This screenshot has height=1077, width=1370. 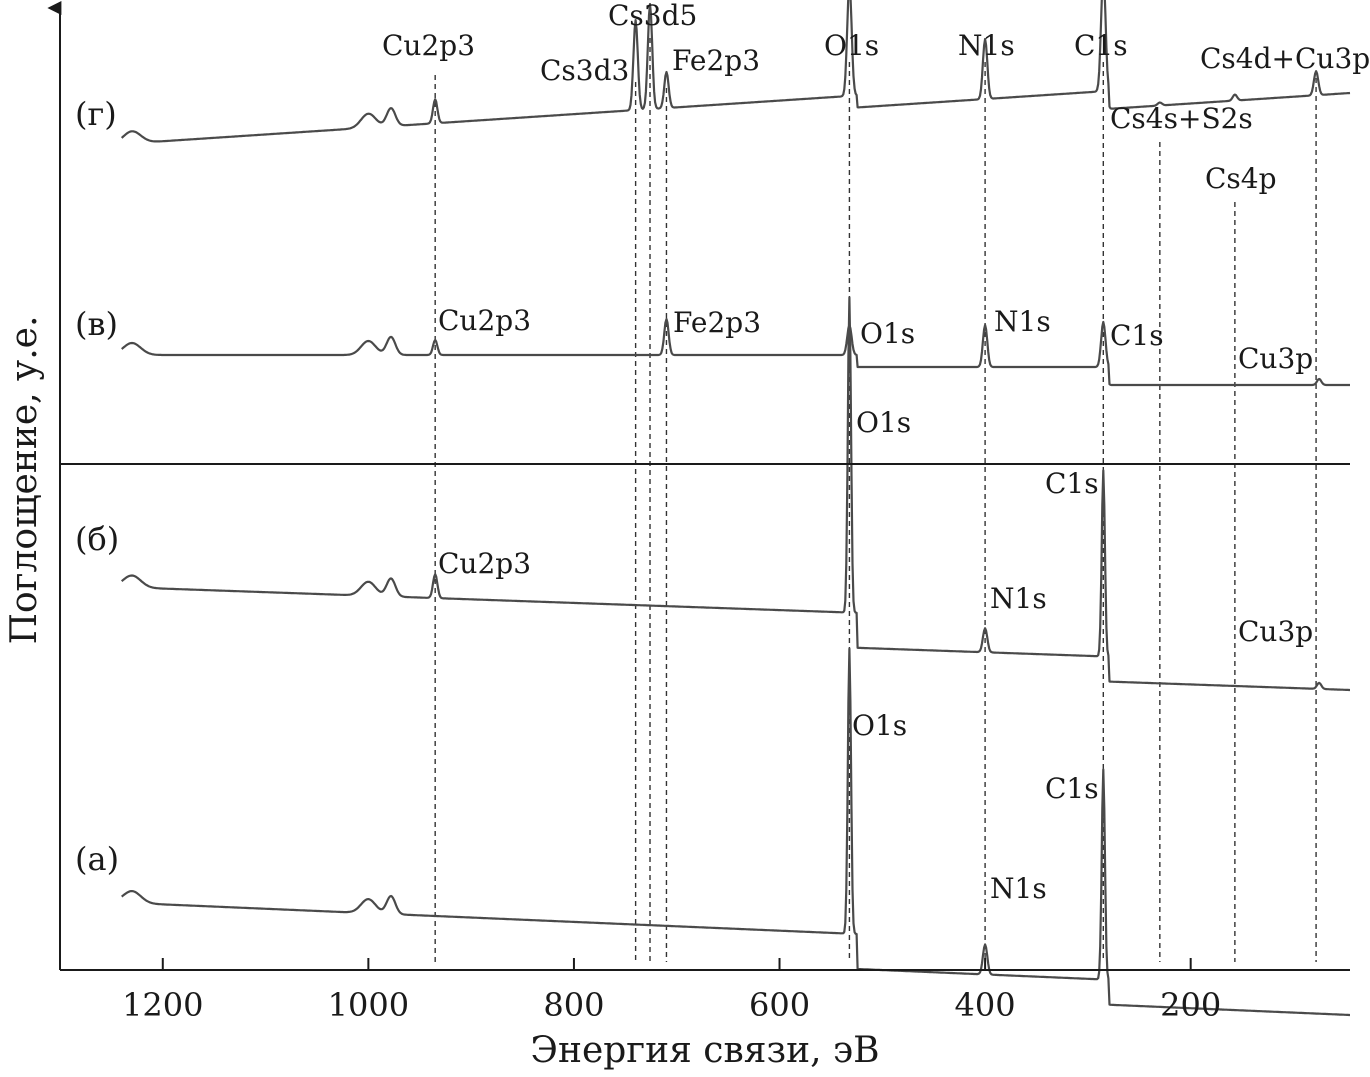 I want to click on peak-label-4-cs3d3: Cs3d3, so click(x=584, y=70).